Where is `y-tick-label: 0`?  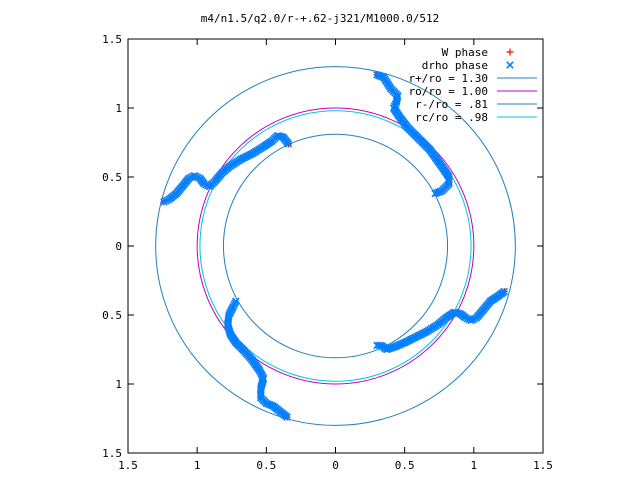
y-tick-label: 0 is located at coordinates (118, 246).